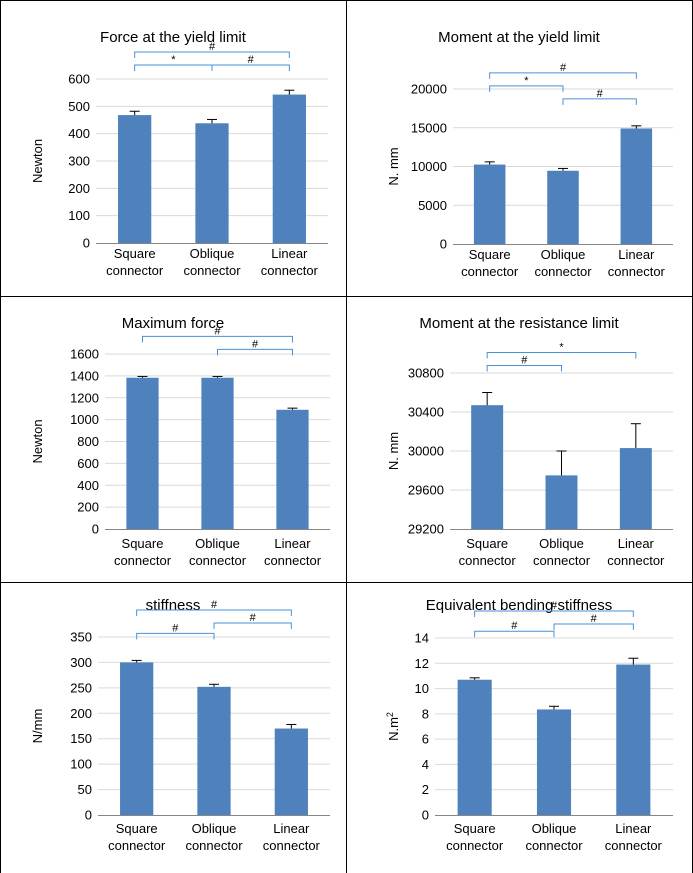 This screenshot has height=873, width=693. Describe the element at coordinates (426, 412) in the screenshot. I see `y-tick-label: 30400` at that location.